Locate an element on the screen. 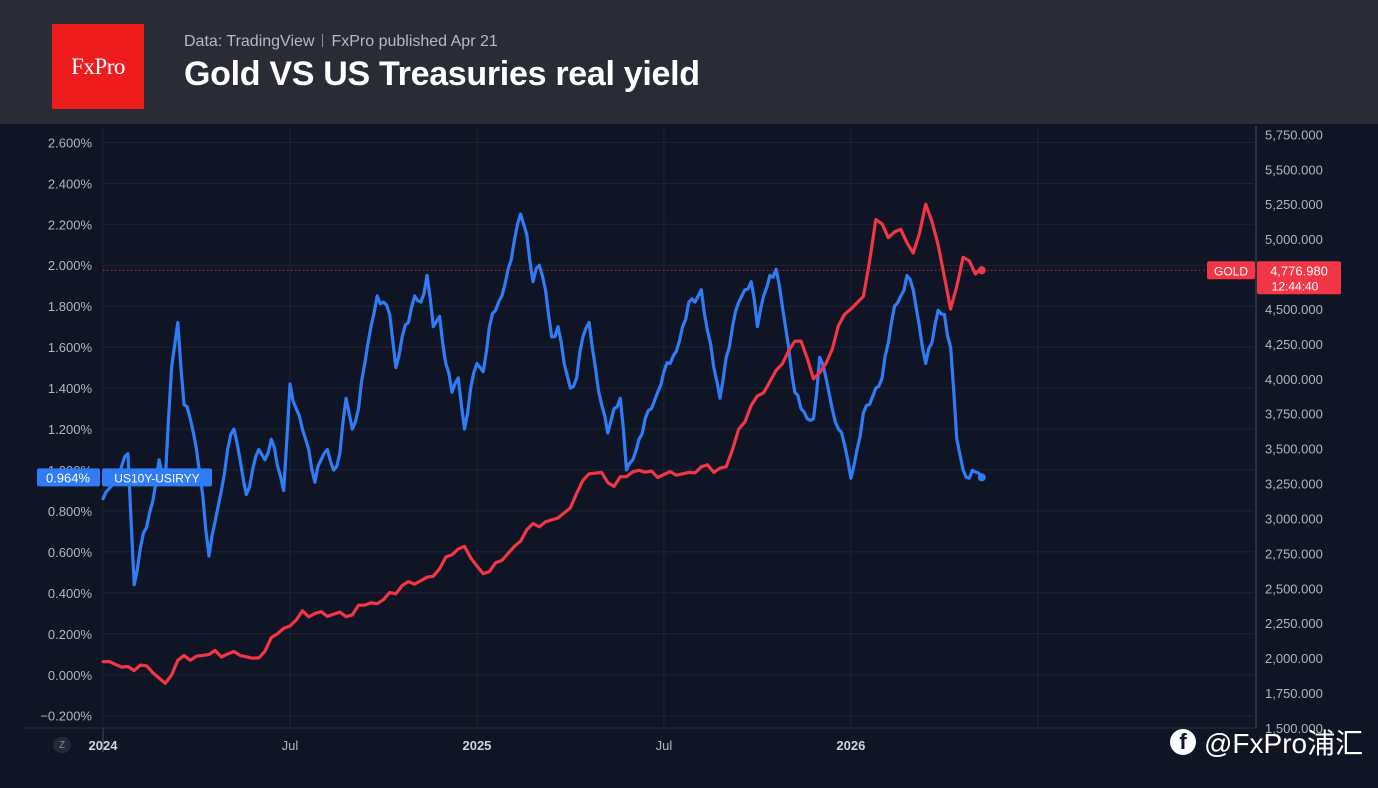  x-tick-label: 2025 is located at coordinates (476, 745).